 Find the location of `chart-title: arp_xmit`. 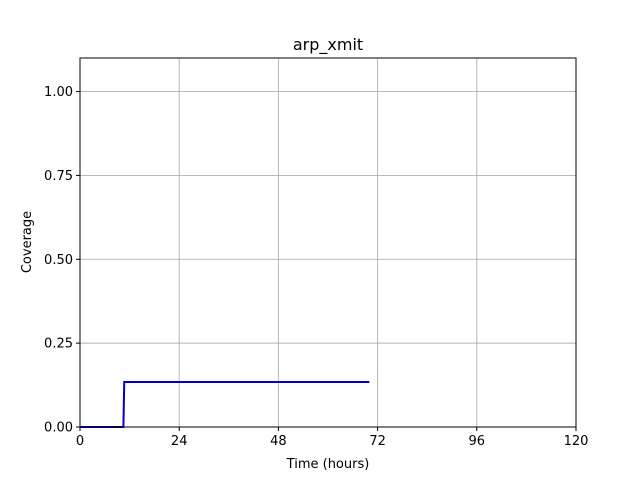

chart-title: arp_xmit is located at coordinates (328, 45).